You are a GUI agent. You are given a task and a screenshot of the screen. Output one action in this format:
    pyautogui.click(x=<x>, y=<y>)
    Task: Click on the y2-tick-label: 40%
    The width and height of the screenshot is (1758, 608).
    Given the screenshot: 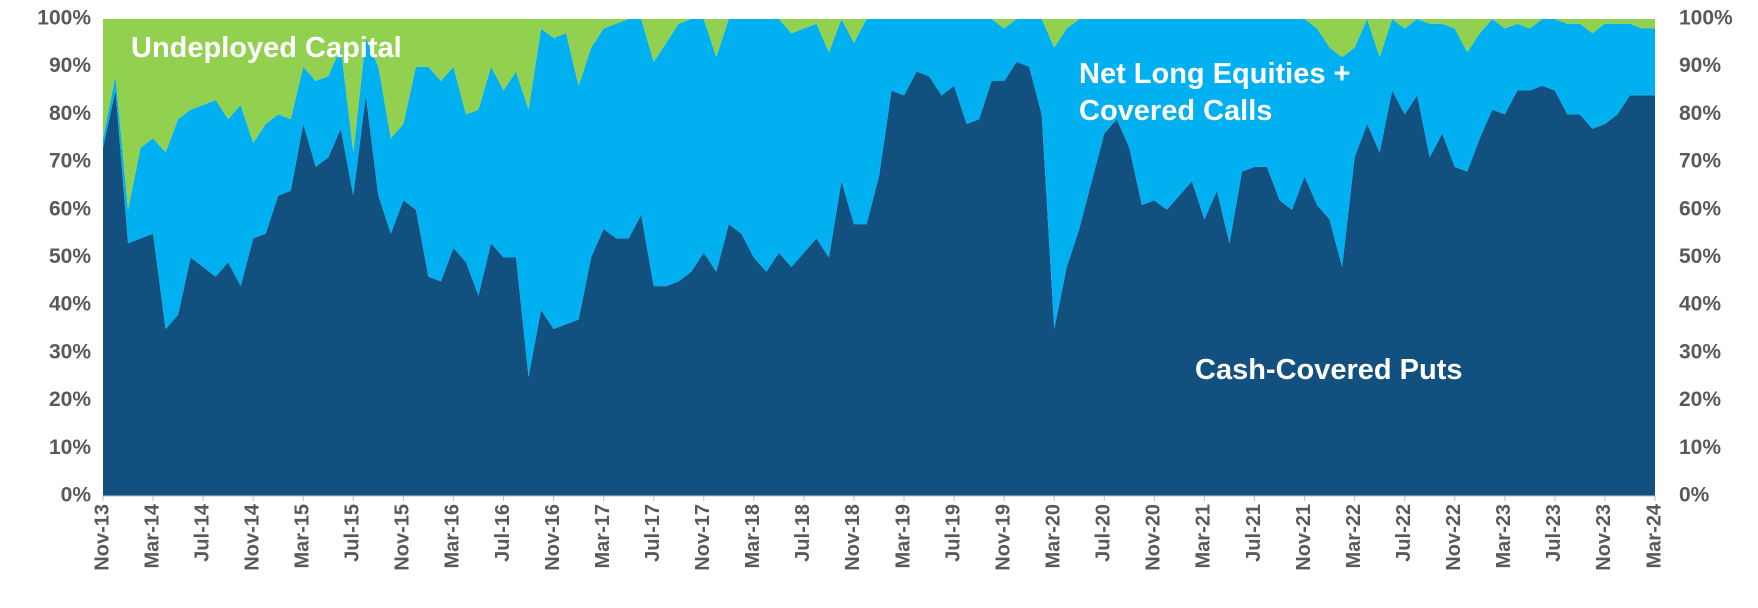 What is the action you would take?
    pyautogui.click(x=1700, y=304)
    